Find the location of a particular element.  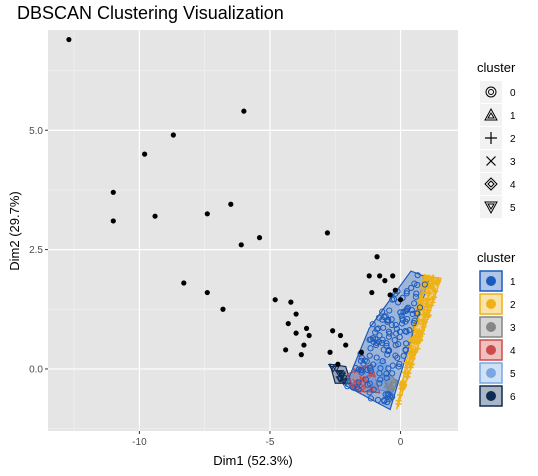

chart-title: DBSCAN Clustering Visualization is located at coordinates (150, 13).